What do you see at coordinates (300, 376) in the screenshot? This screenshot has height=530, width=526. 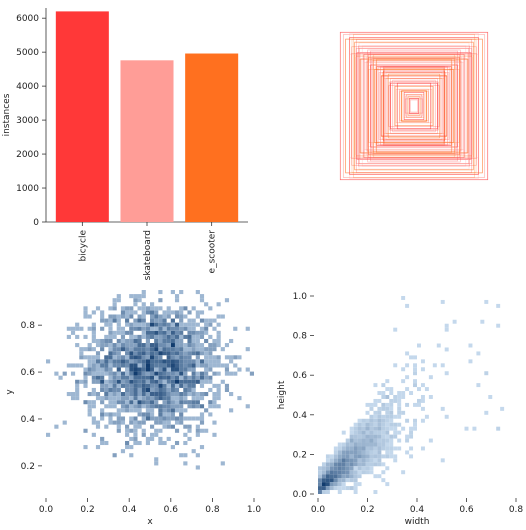 I see `y-tick-label: 0.6` at bounding box center [300, 376].